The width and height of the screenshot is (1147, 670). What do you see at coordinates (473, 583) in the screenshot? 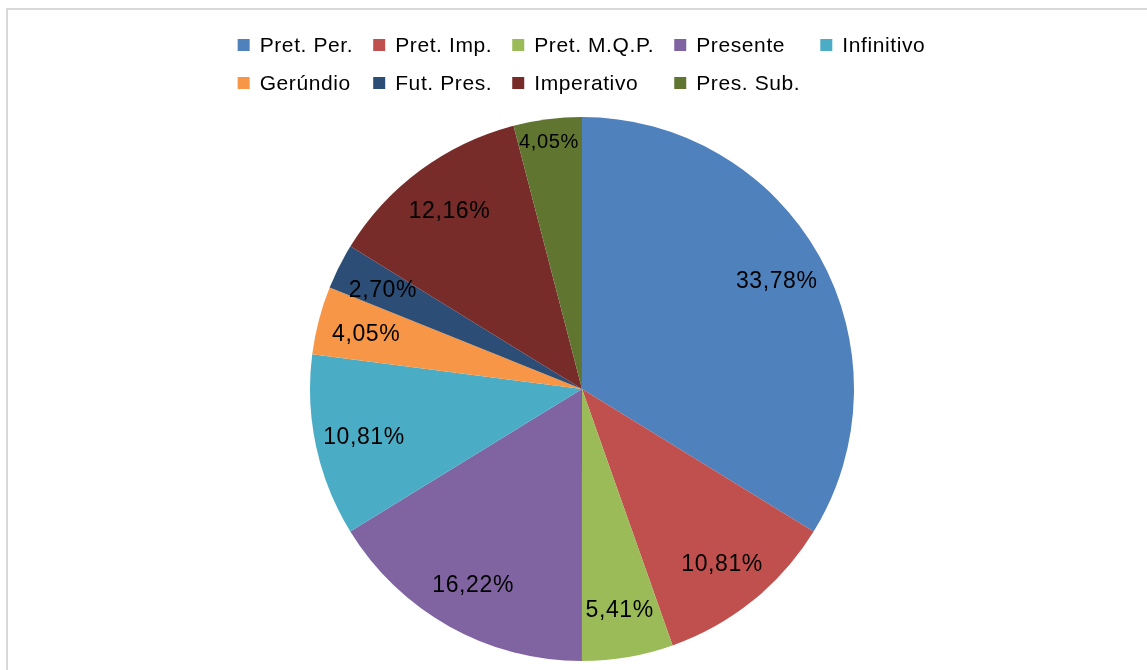
I see `data-label: 16,22%` at bounding box center [473, 583].